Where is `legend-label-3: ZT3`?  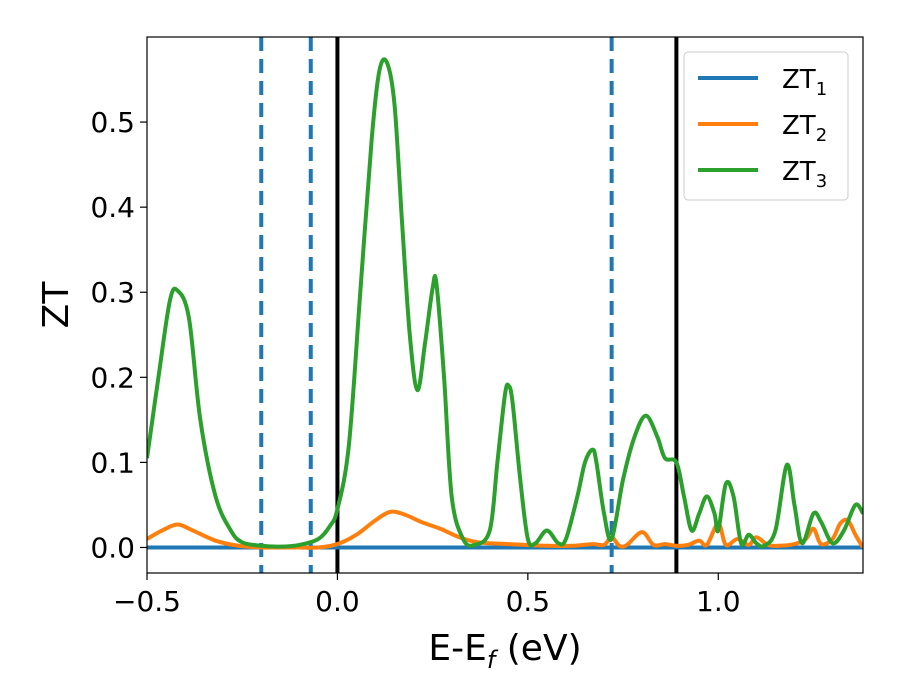
legend-label-3: ZT3 is located at coordinates (804, 174).